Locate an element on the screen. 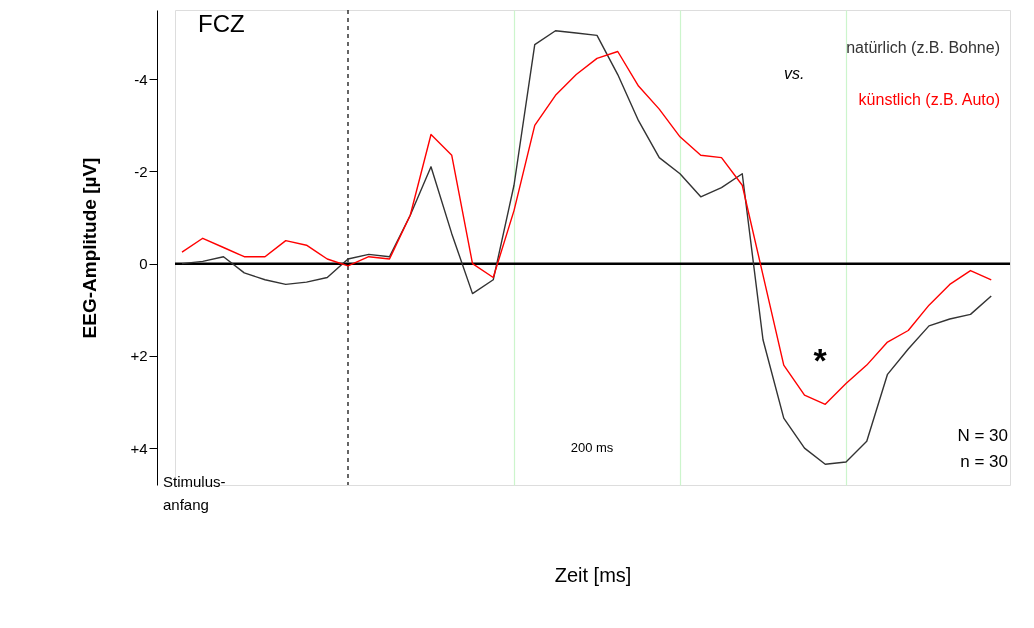 The height and width of the screenshot is (628, 1034). y-tick-label: 0 is located at coordinates (143, 264).